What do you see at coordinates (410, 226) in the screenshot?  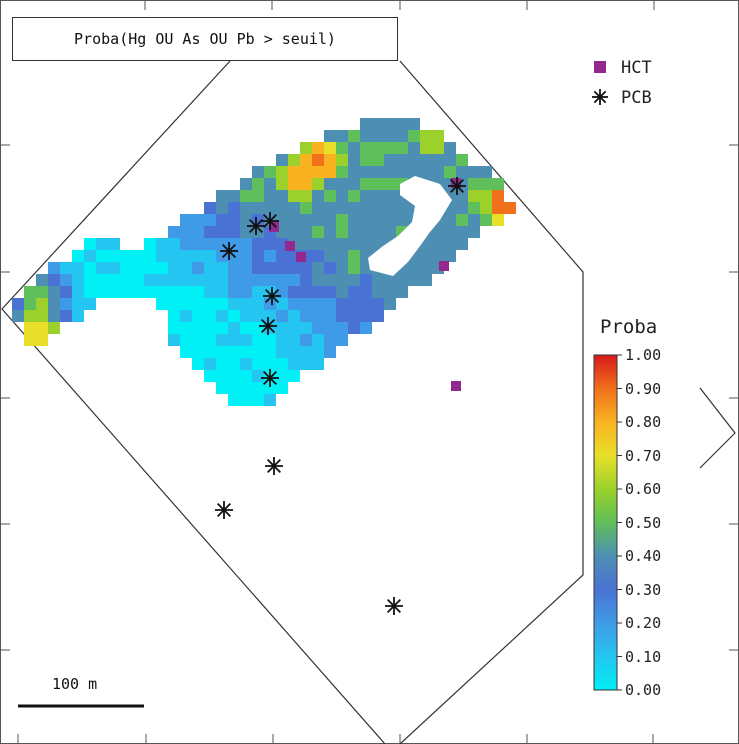 I see `raster-gap` at bounding box center [410, 226].